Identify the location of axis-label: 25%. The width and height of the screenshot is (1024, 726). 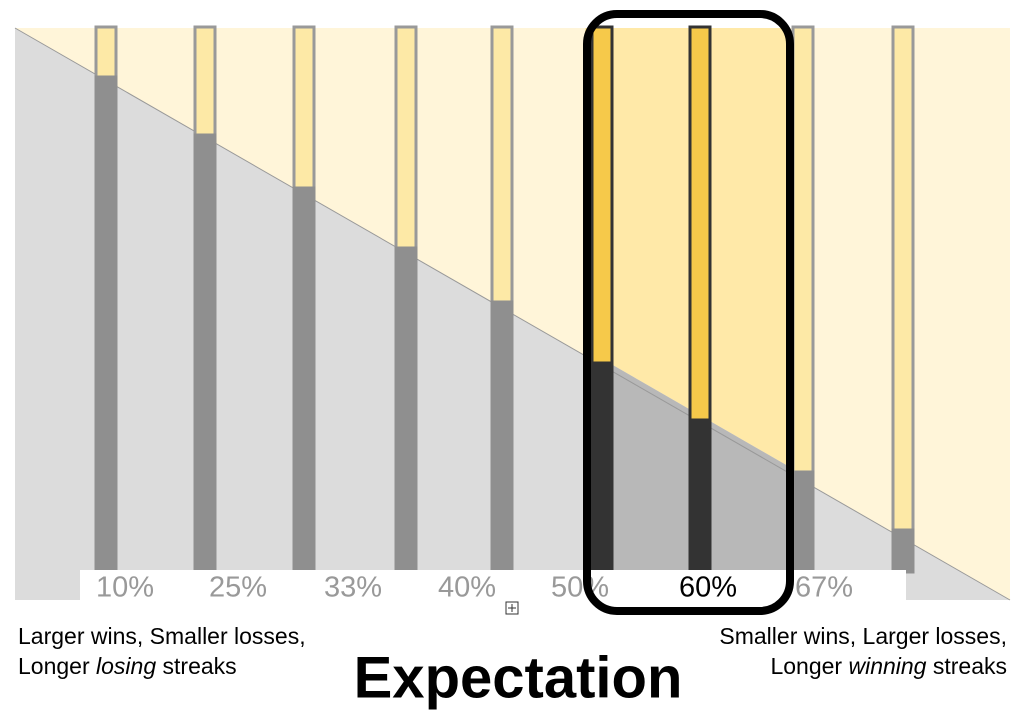
(238, 588).